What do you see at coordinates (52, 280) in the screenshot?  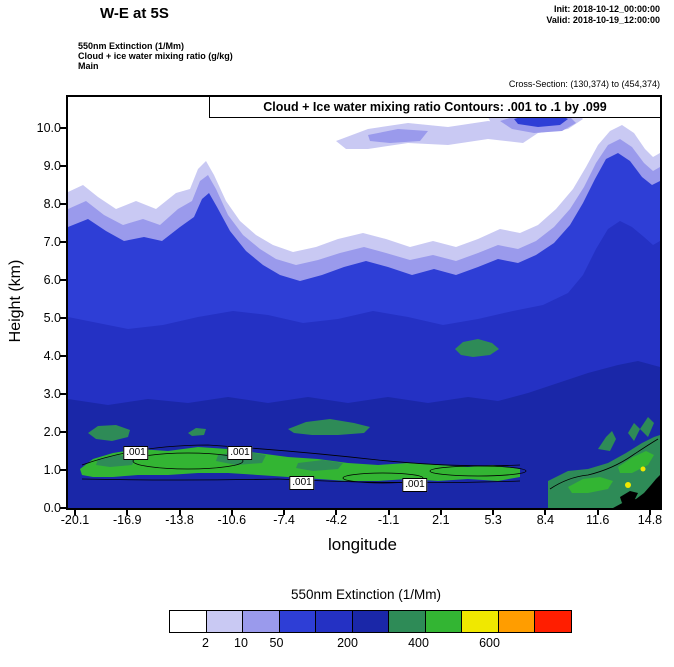 I see `y-tick-label: 6.0` at bounding box center [52, 280].